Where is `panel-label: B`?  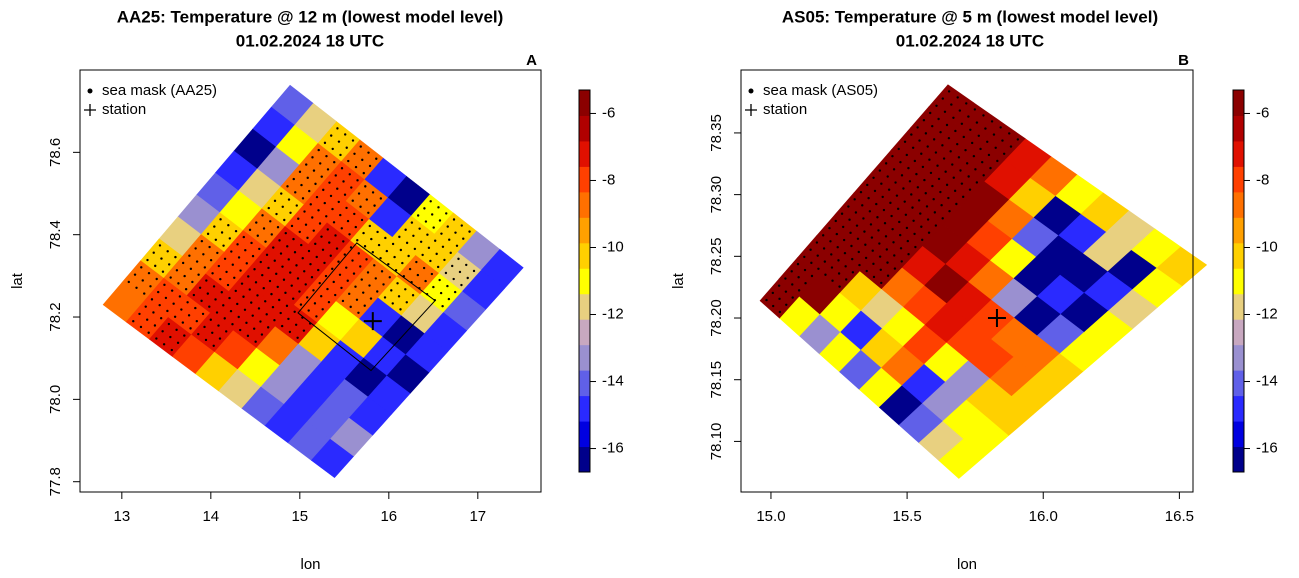
panel-label: B is located at coordinates (1183, 60).